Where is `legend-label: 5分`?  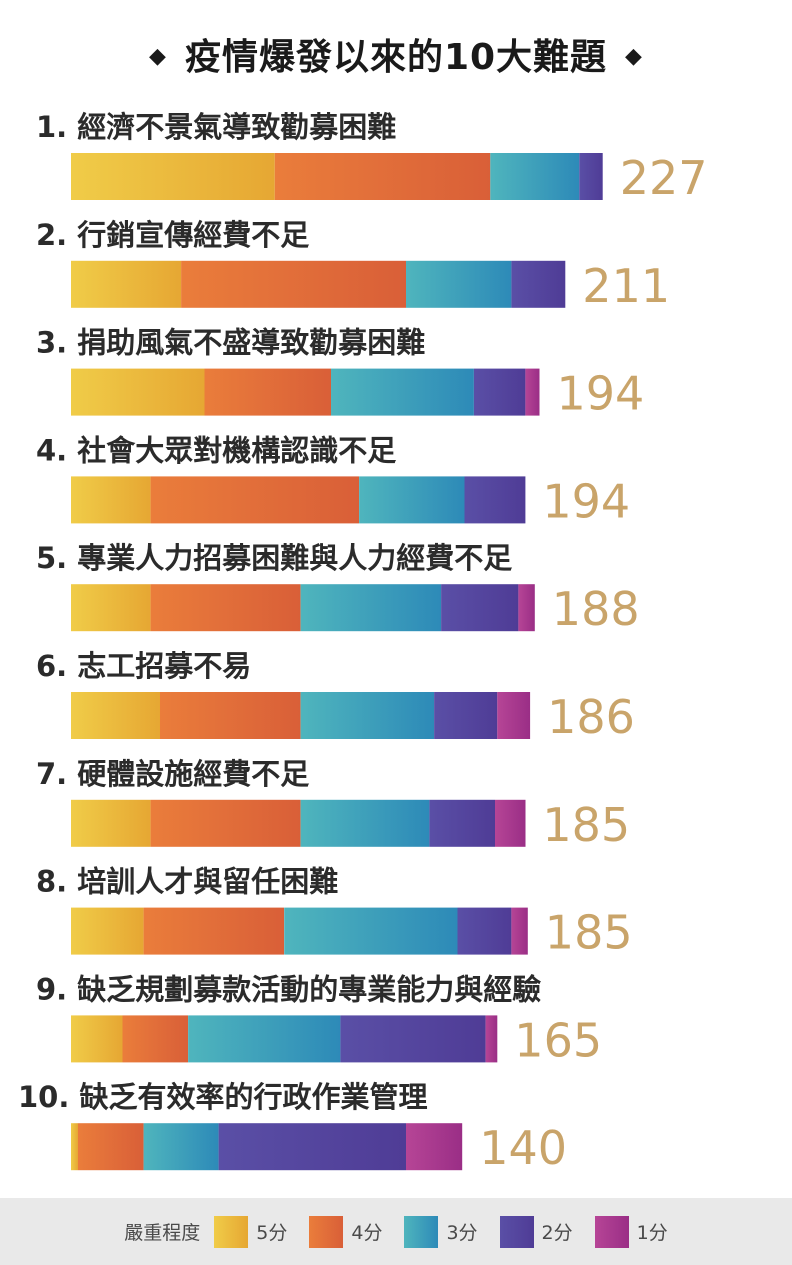 legend-label: 5分 is located at coordinates (272, 1233).